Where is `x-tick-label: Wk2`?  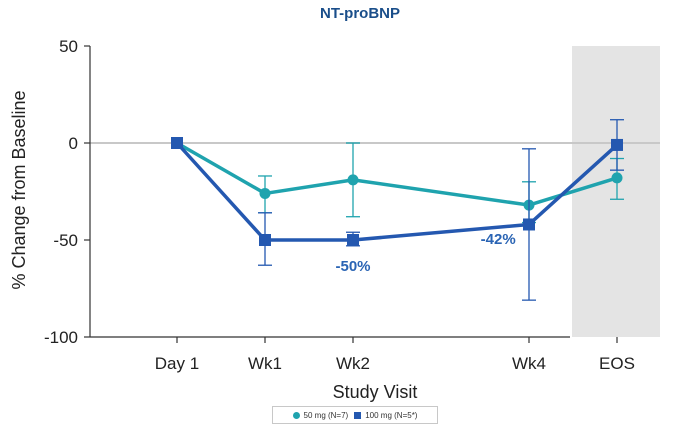 x-tick-label: Wk2 is located at coordinates (353, 363).